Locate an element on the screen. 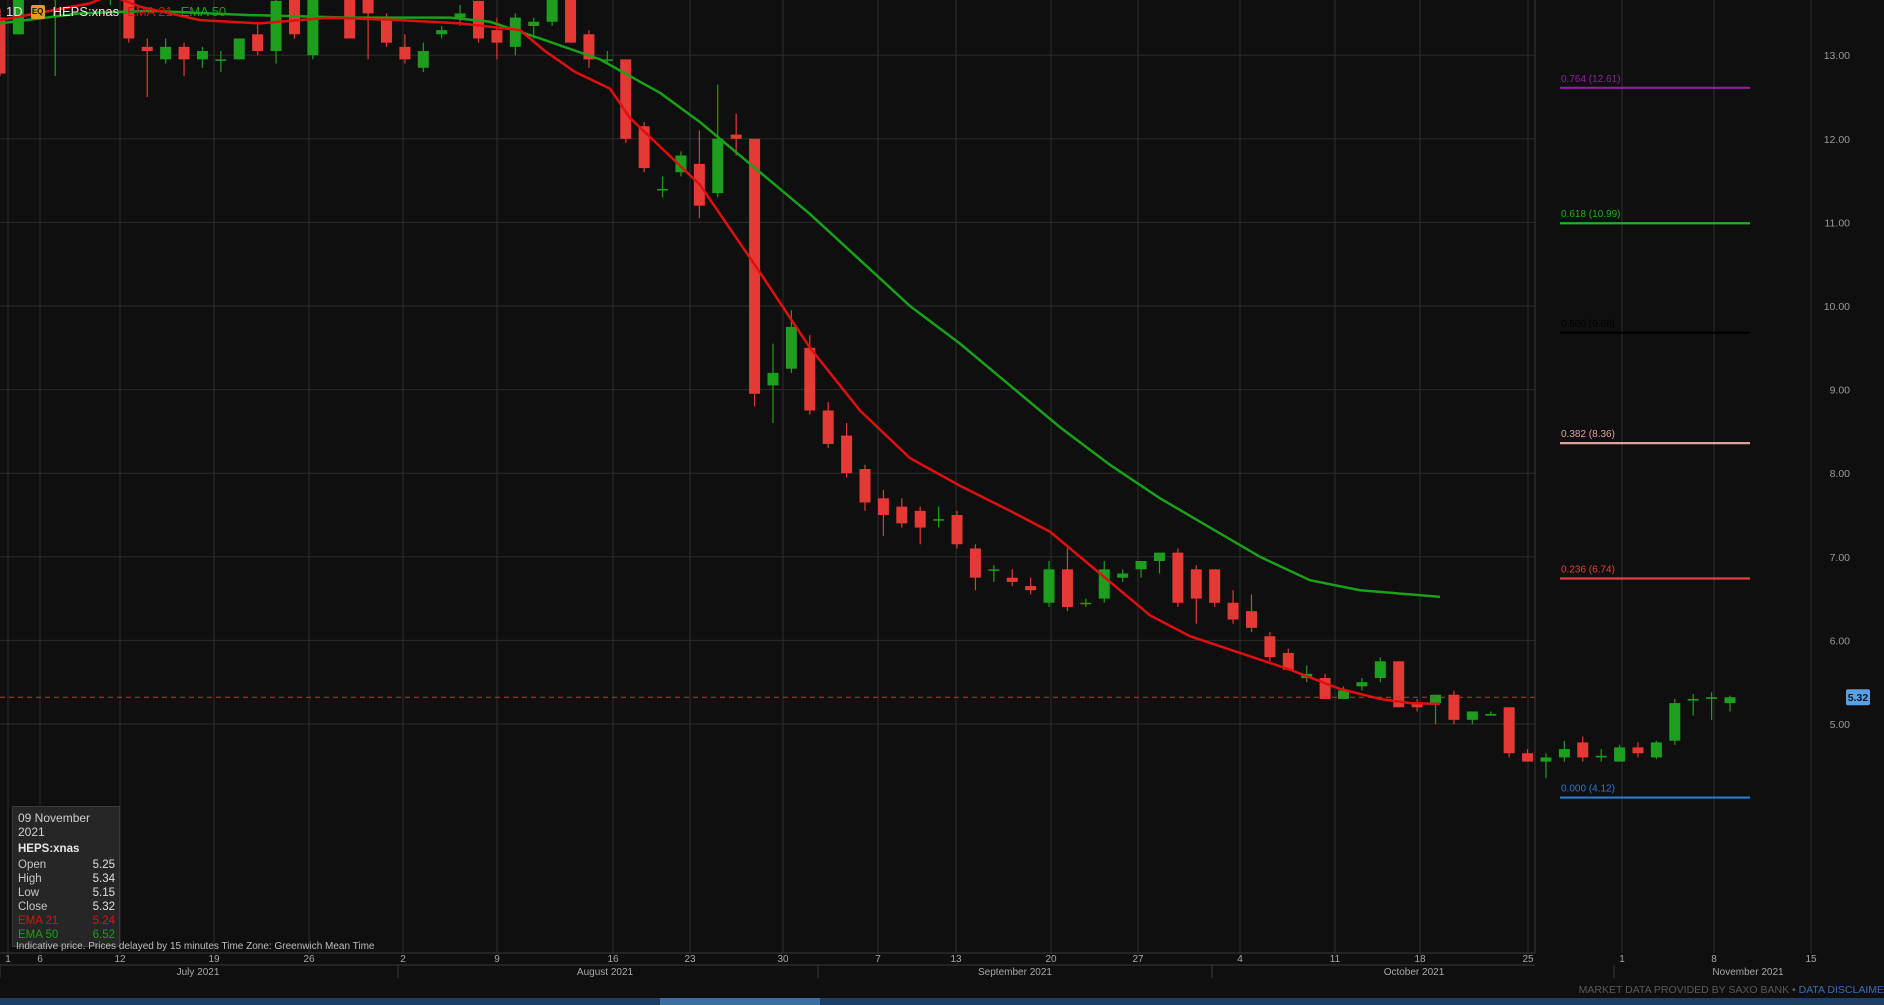 The height and width of the screenshot is (1005, 1884). fib-level-label: 0.764 (12.61) is located at coordinates (1591, 79).